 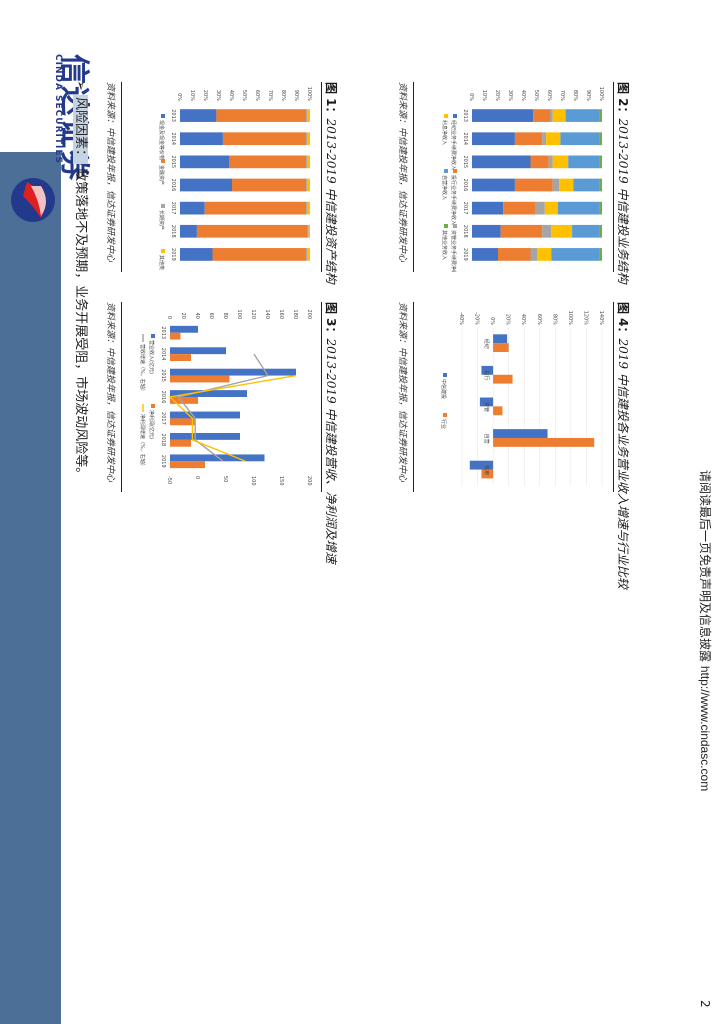 I want to click on page-number: 2, so click(x=705, y=1004).